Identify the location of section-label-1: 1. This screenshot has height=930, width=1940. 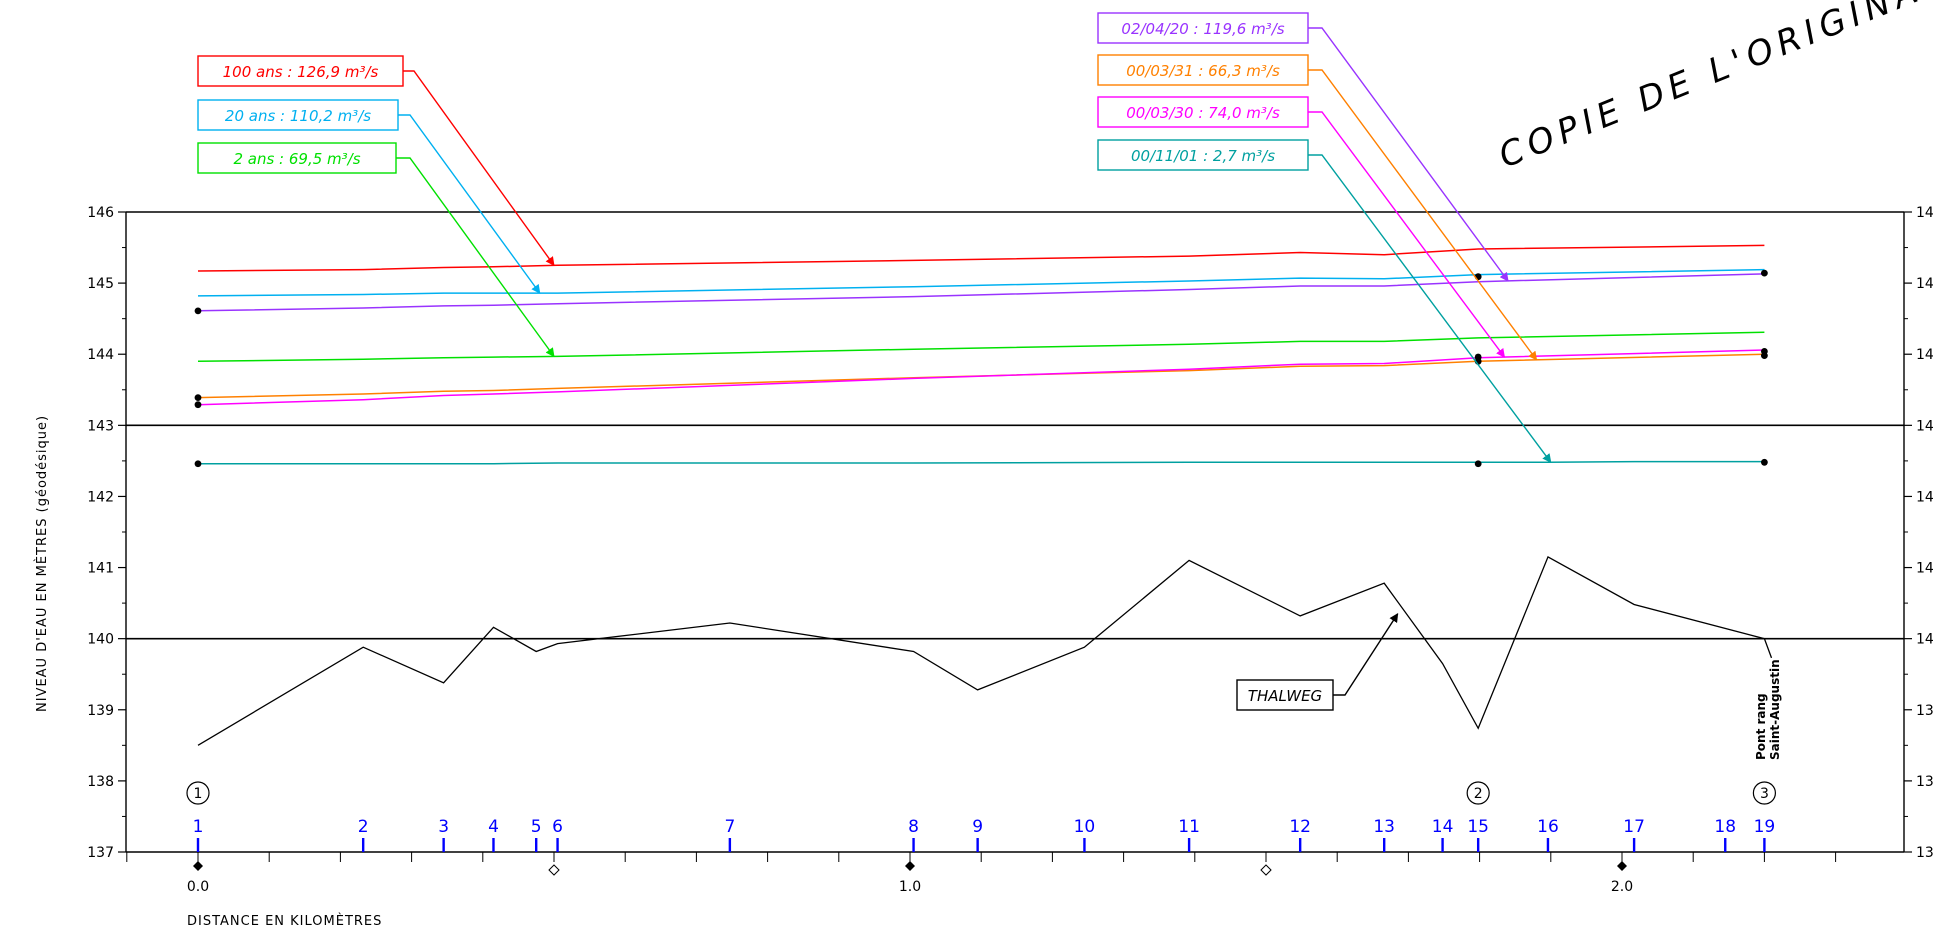
(198, 827).